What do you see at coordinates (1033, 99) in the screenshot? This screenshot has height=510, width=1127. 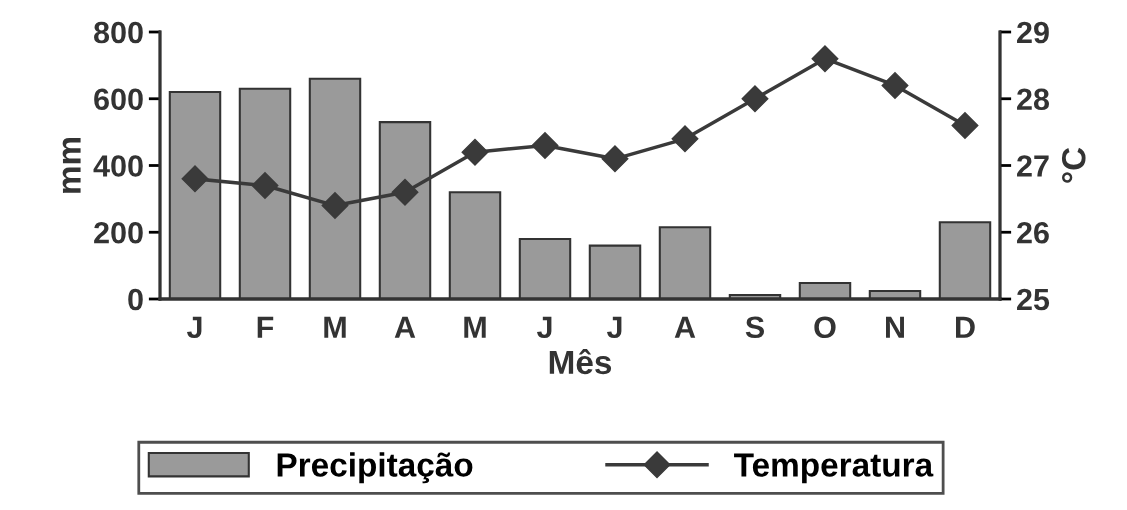 I see `y2-tick-label: 28` at bounding box center [1033, 99].